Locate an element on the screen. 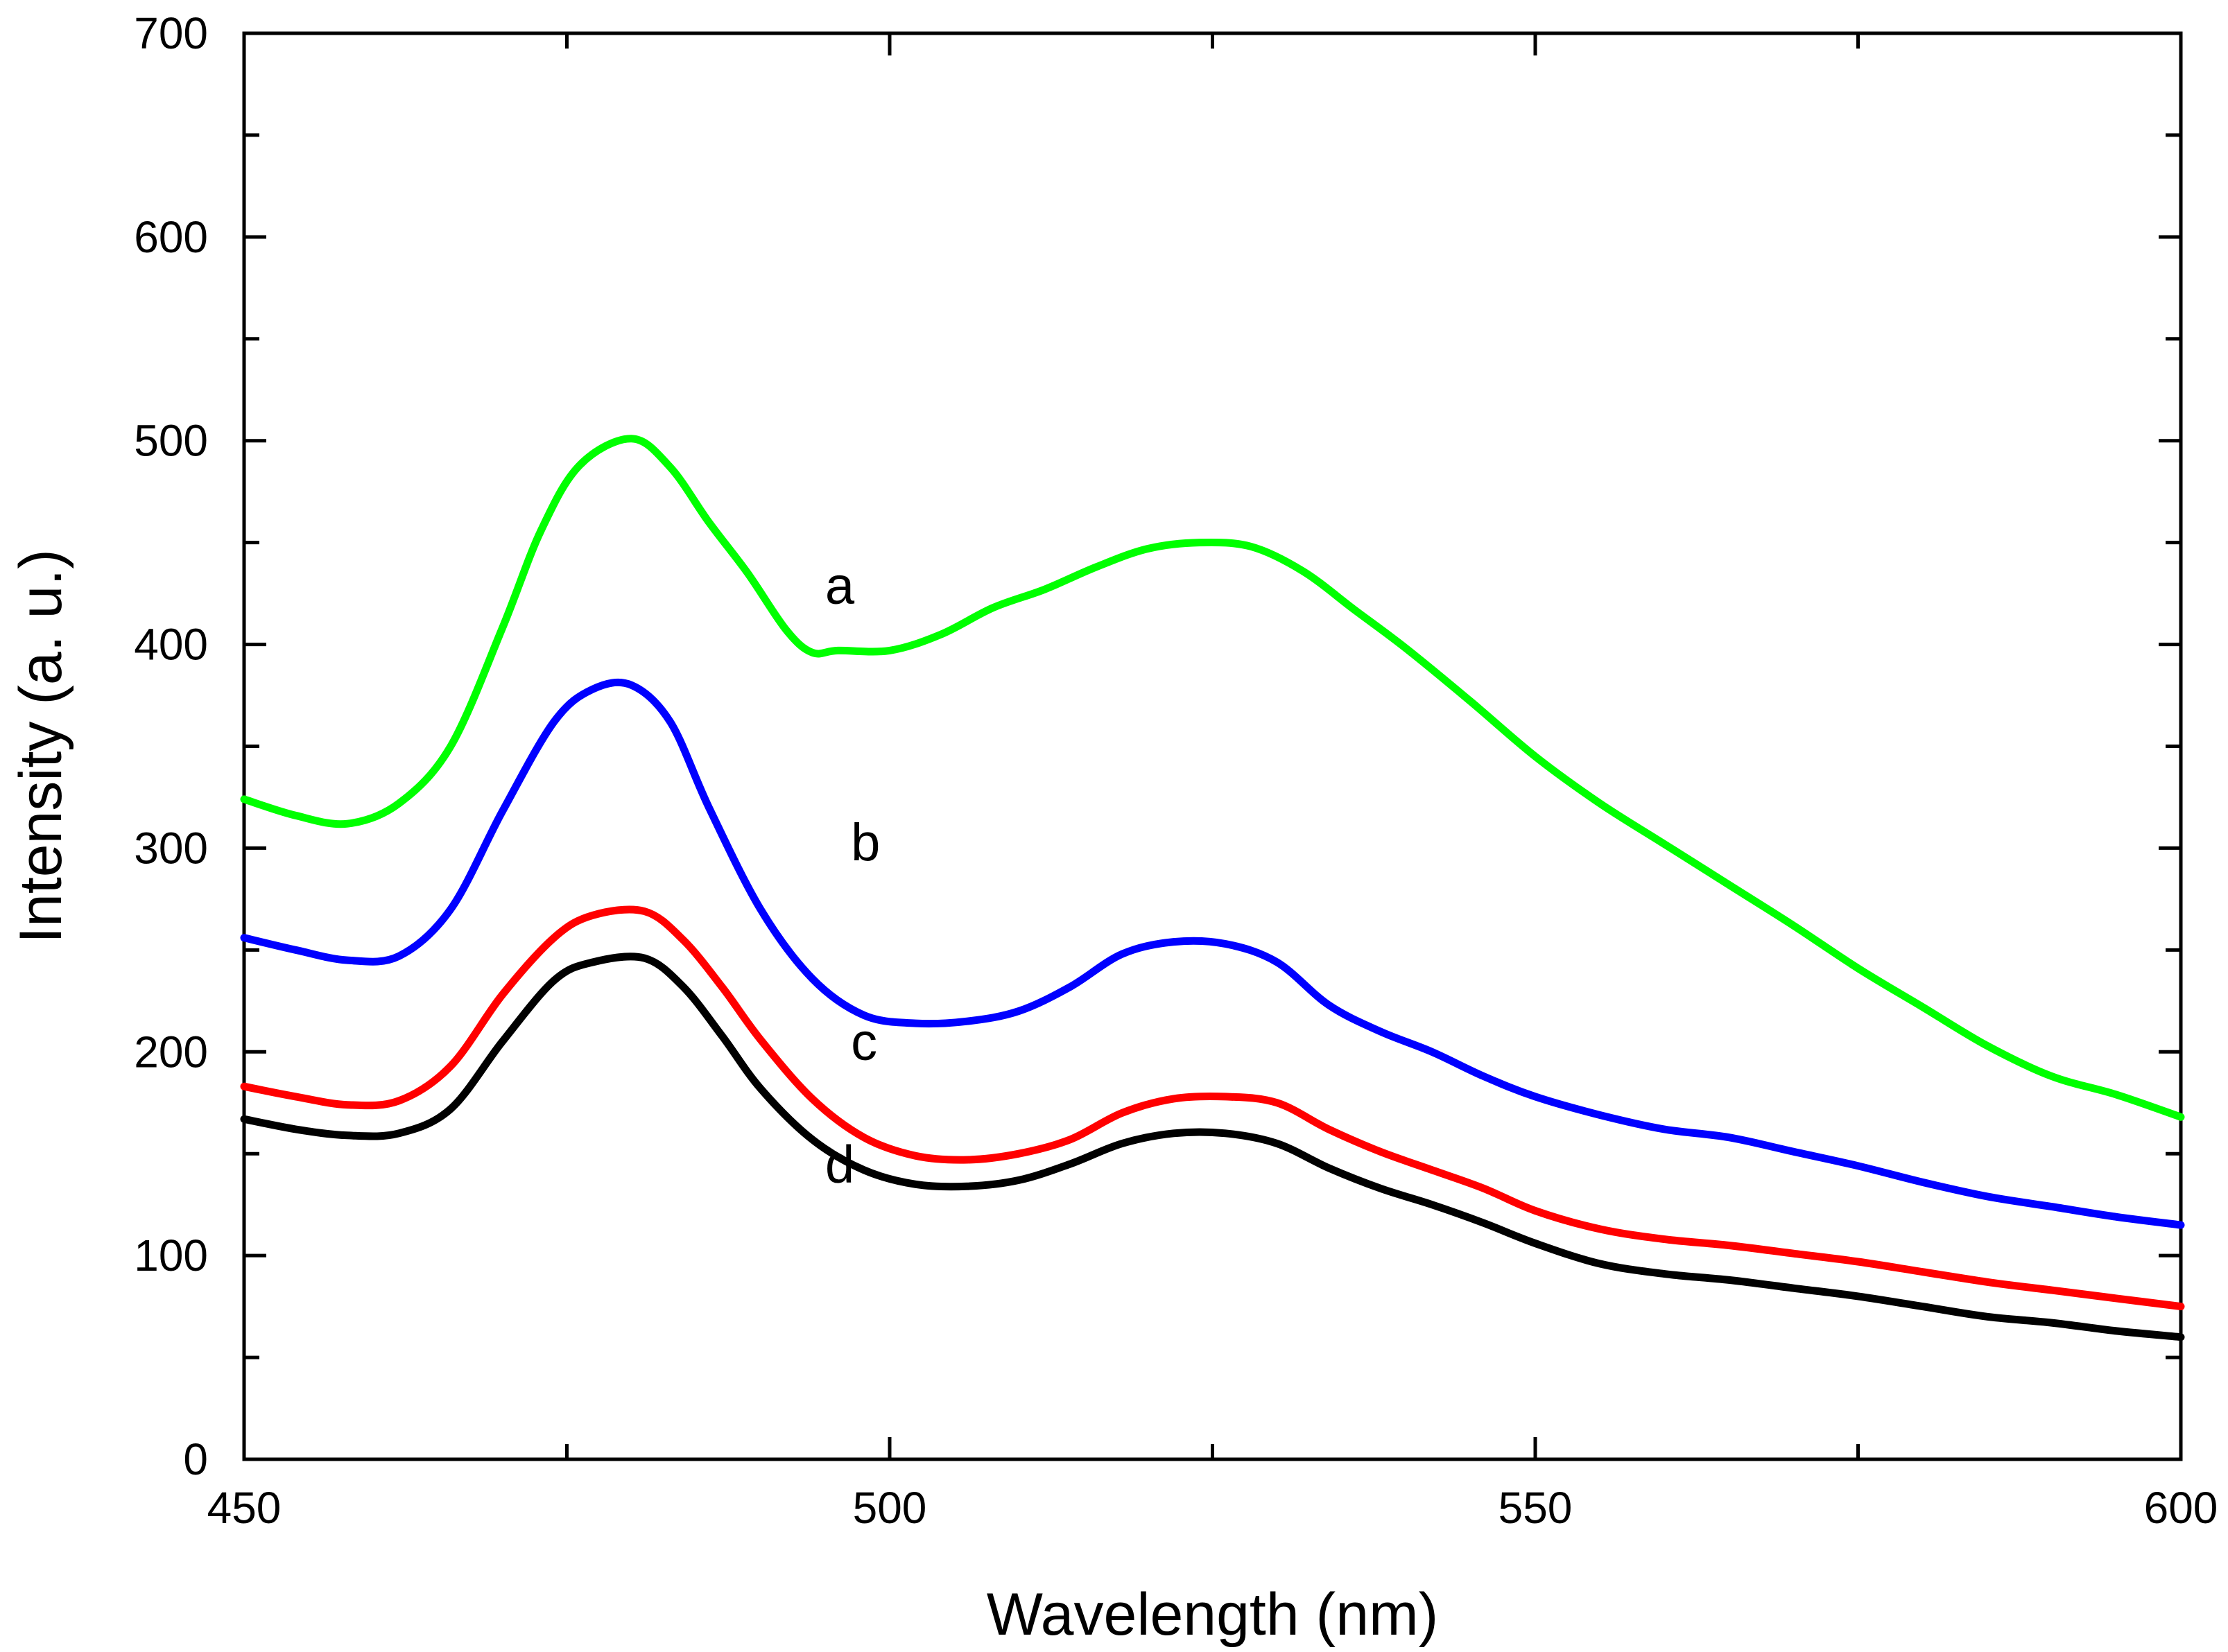 The width and height of the screenshot is (2228, 1652). y-tick-label: 300 is located at coordinates (171, 848).